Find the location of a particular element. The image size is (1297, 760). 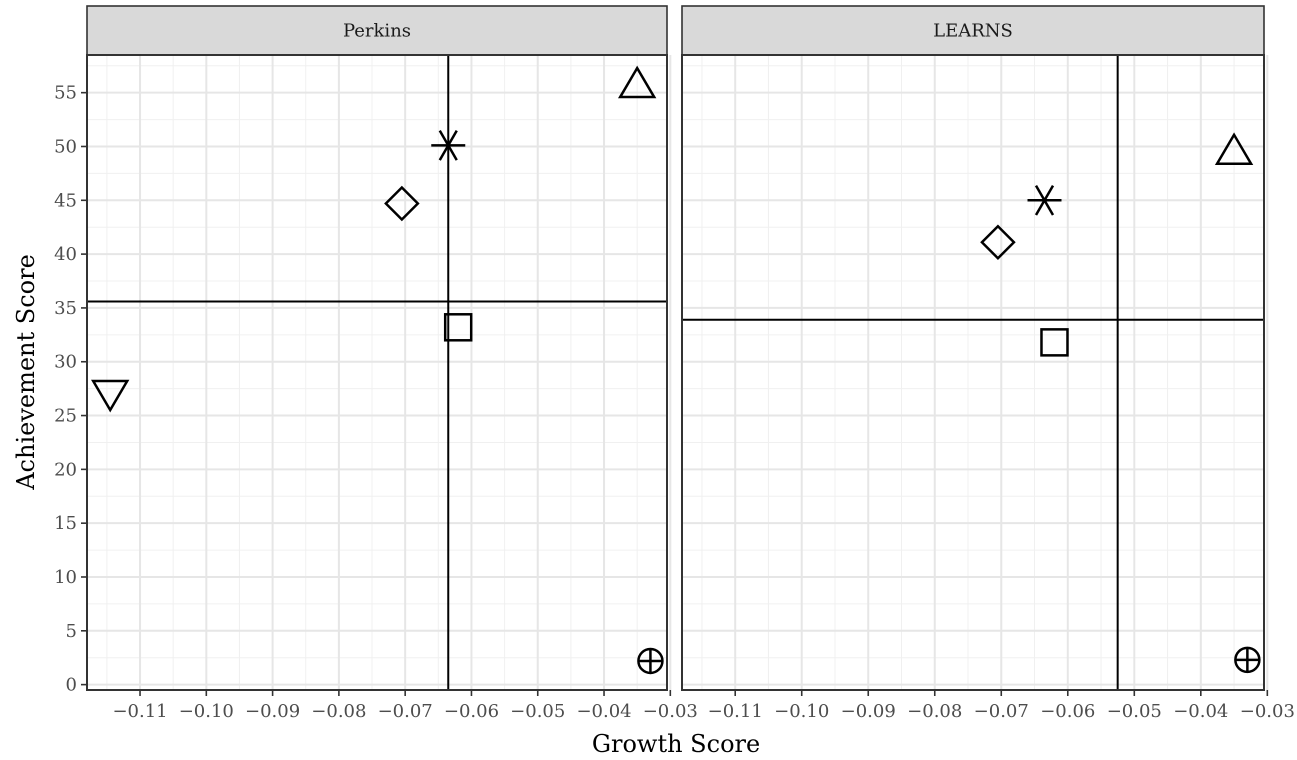

panel-strip-label: LEARNS is located at coordinates (973, 31).